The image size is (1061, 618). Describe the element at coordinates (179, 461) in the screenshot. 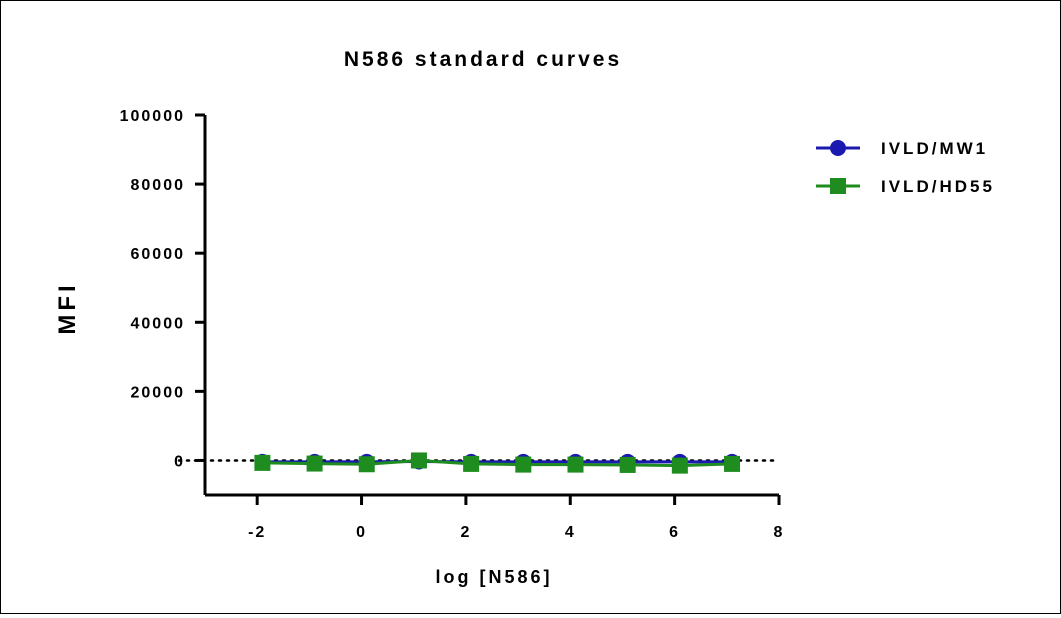

I see `y-tick-label: 0` at that location.